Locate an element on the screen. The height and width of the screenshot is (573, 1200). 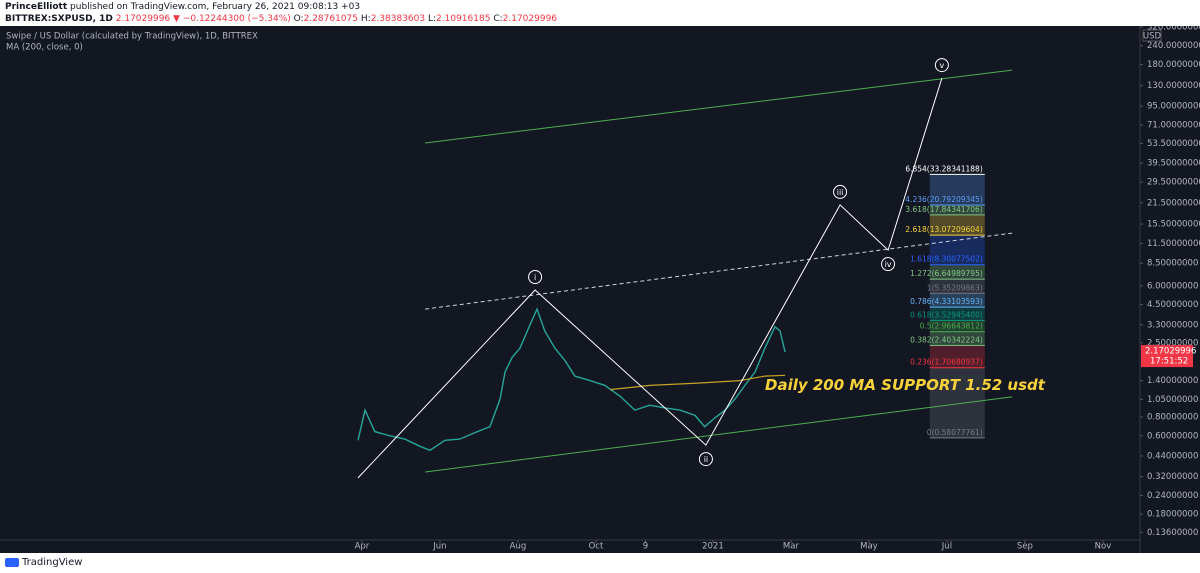
x-tick-label: 9 is located at coordinates (645, 547).